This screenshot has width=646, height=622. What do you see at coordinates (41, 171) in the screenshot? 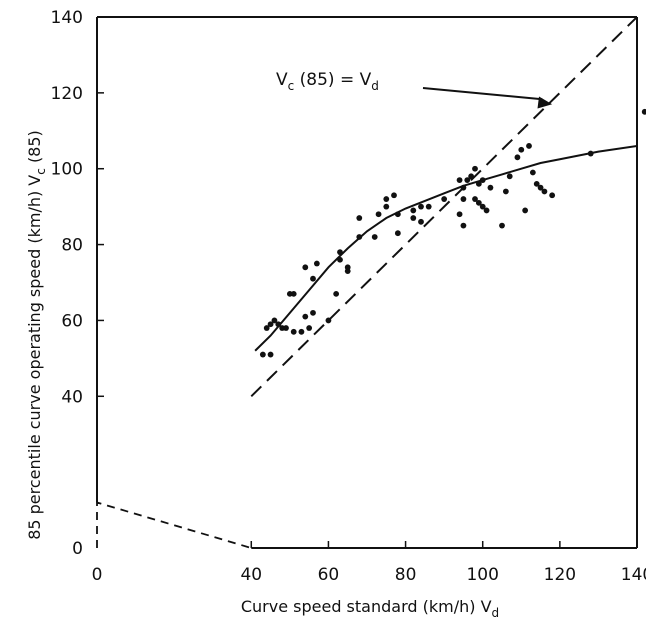
I see `y-axis-label-subscript: c` at bounding box center [41, 171].